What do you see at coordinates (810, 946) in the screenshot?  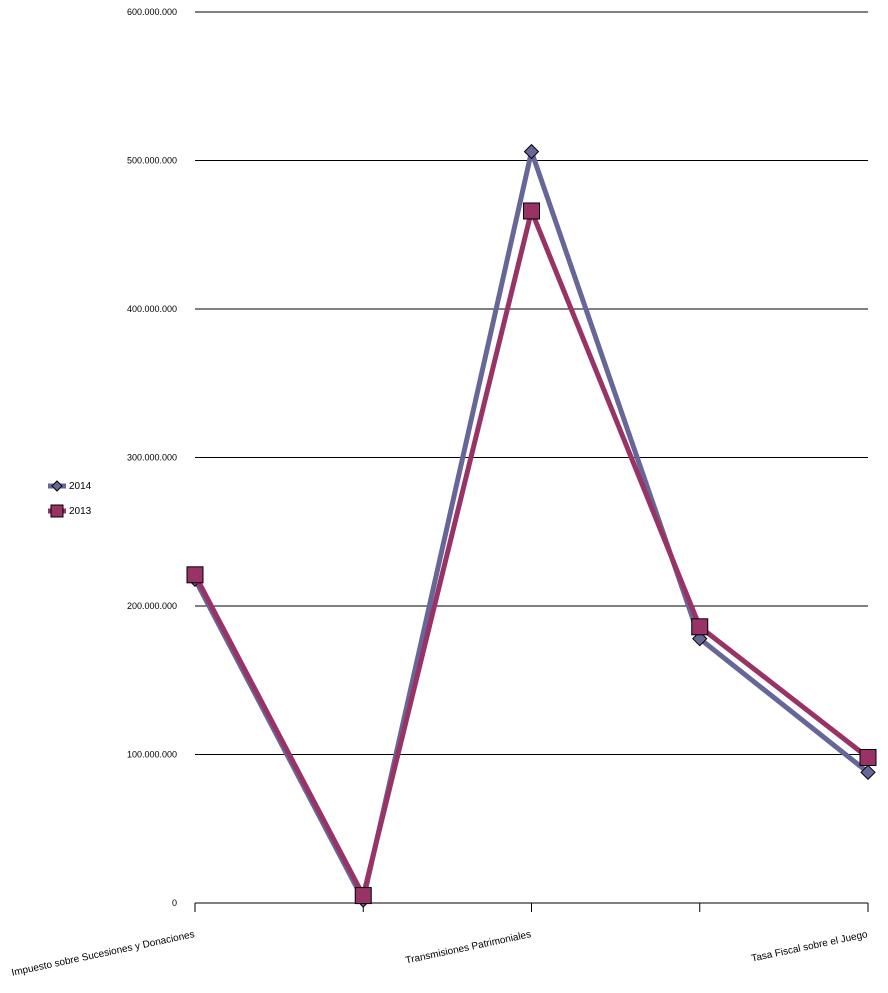 I see `x-category-label: Tasa Fiscal sobre el Juego` at bounding box center [810, 946].